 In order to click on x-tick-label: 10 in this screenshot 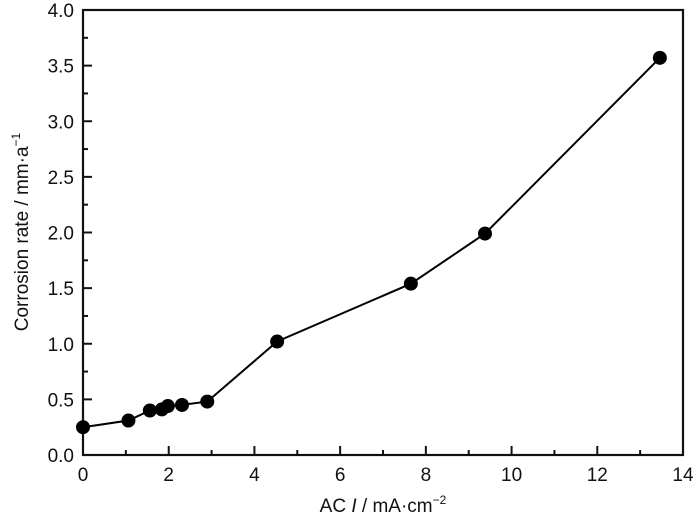, I will do `click(511, 475)`.